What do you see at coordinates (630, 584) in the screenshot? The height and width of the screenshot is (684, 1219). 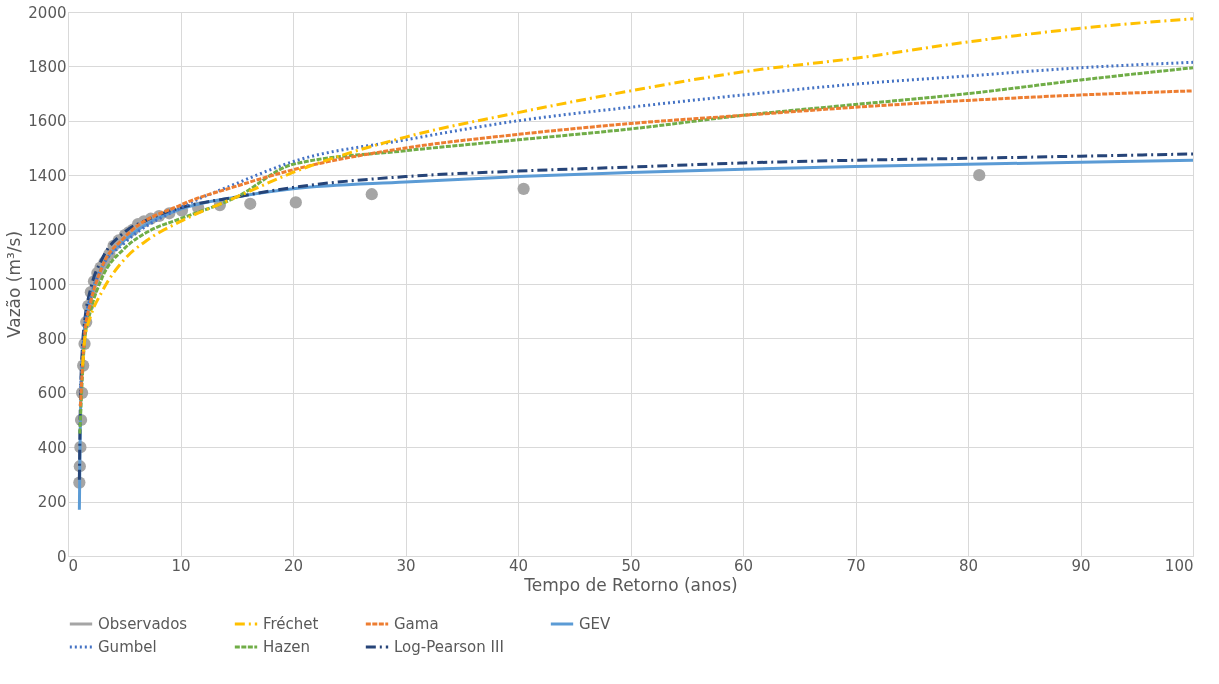 I see `x-axis-title: Tempo de Retorno (anos)` at bounding box center [630, 584].